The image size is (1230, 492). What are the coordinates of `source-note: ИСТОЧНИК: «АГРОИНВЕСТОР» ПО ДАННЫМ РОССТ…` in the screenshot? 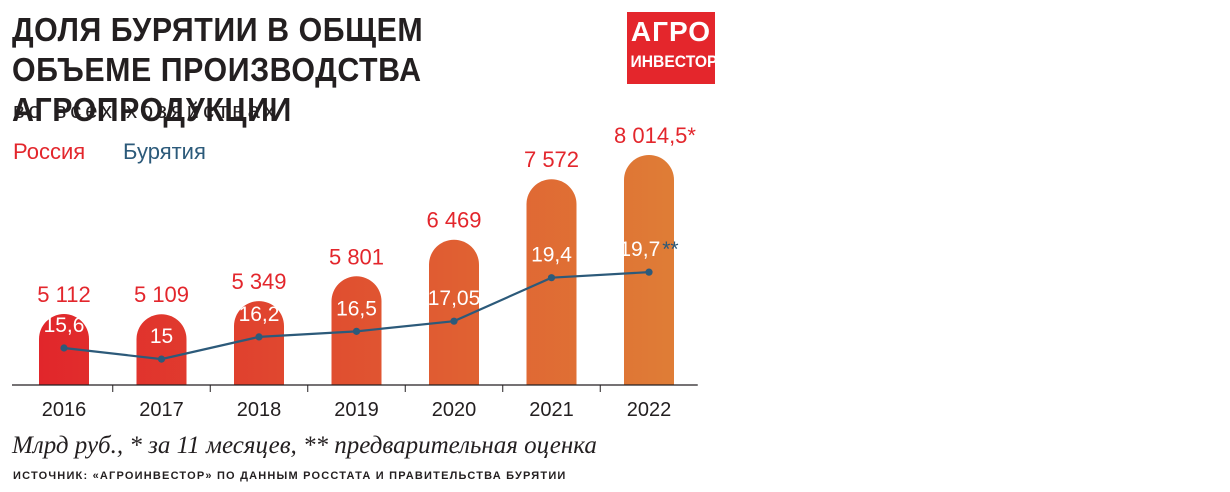 It's located at (290, 476).